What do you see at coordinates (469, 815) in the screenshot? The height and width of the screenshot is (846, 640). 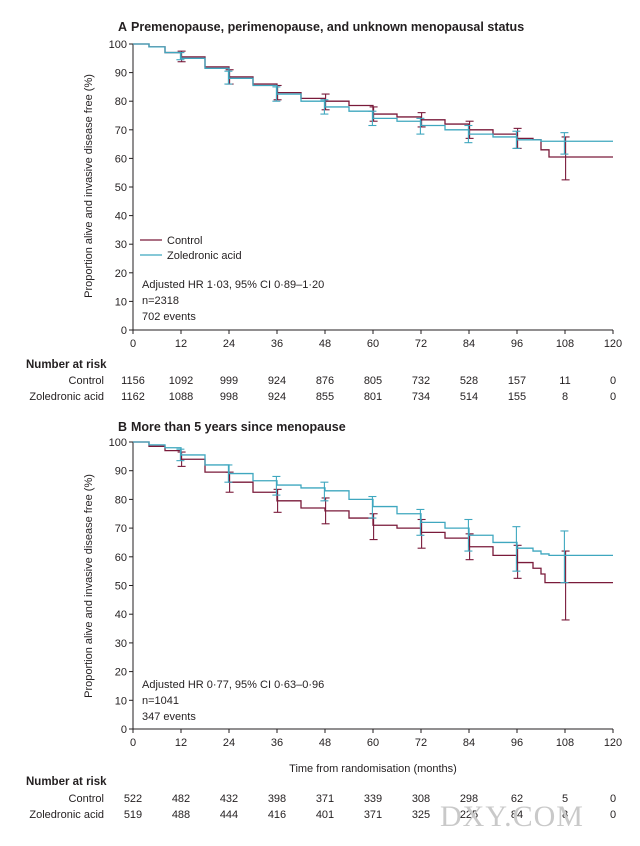 I see `risk-value: 225` at bounding box center [469, 815].